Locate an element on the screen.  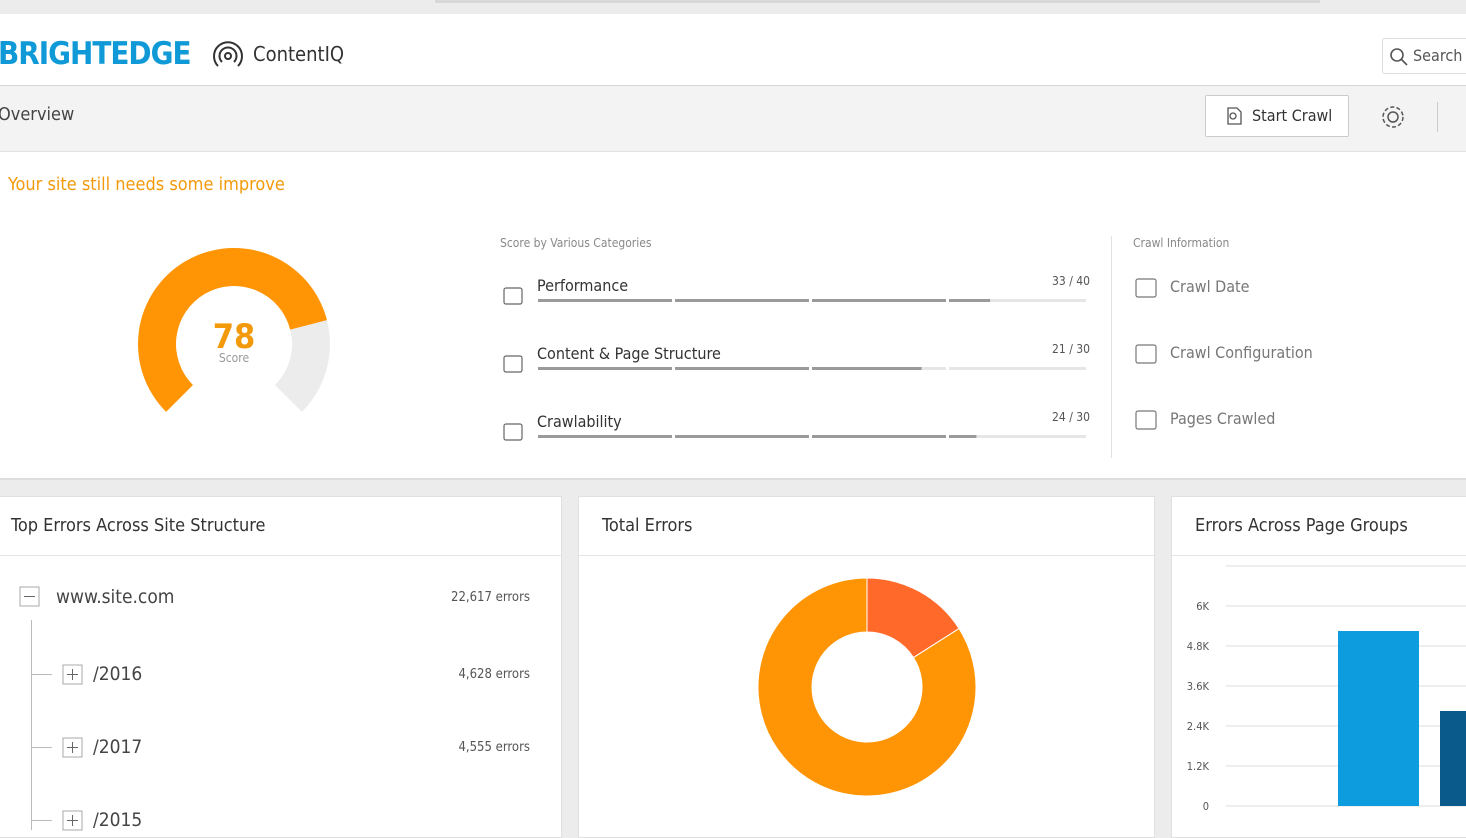
tree-node: /2017 is located at coordinates (118, 747).